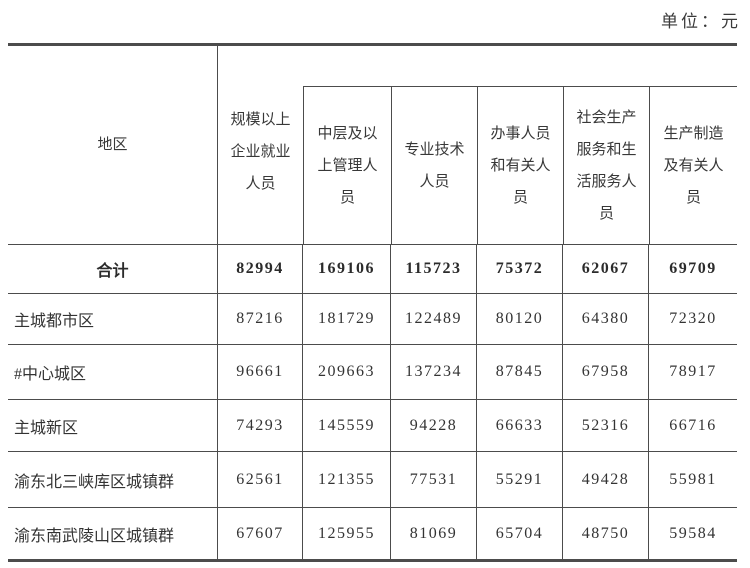 The height and width of the screenshot is (568, 750). Describe the element at coordinates (113, 268) in the screenshot. I see `row-label-total: 合计` at that location.